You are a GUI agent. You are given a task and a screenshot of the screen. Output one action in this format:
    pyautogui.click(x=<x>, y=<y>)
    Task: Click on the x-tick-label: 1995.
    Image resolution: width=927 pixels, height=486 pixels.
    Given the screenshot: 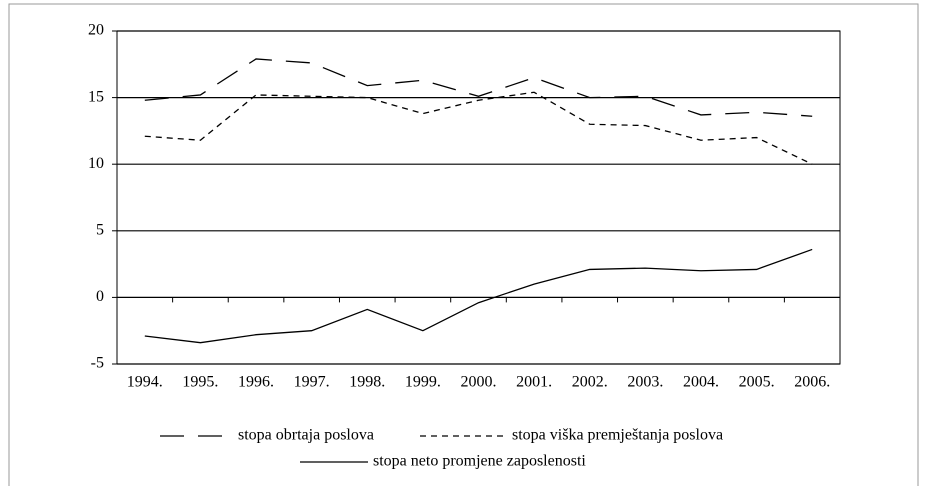 What is the action you would take?
    pyautogui.click(x=200, y=382)
    